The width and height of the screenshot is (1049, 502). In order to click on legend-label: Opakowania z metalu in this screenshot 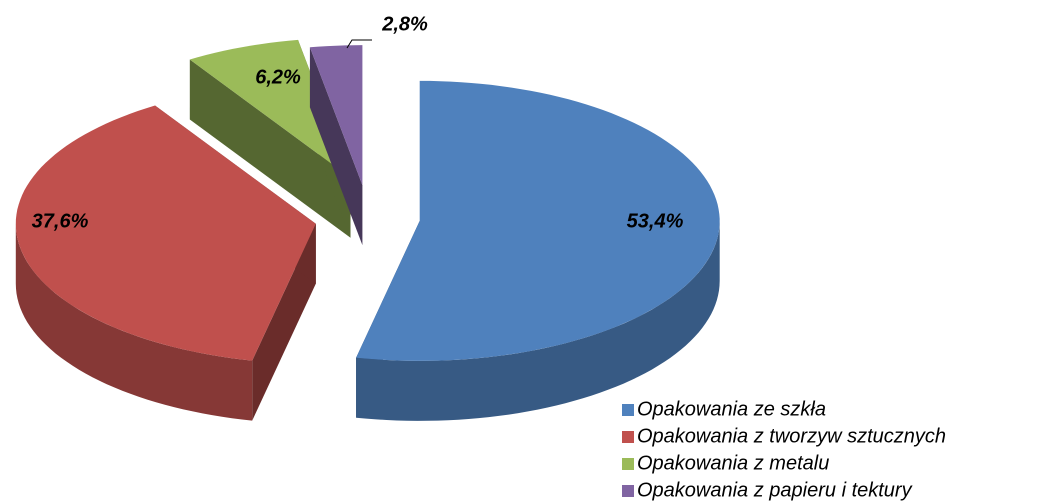, I will do `click(733, 463)`.